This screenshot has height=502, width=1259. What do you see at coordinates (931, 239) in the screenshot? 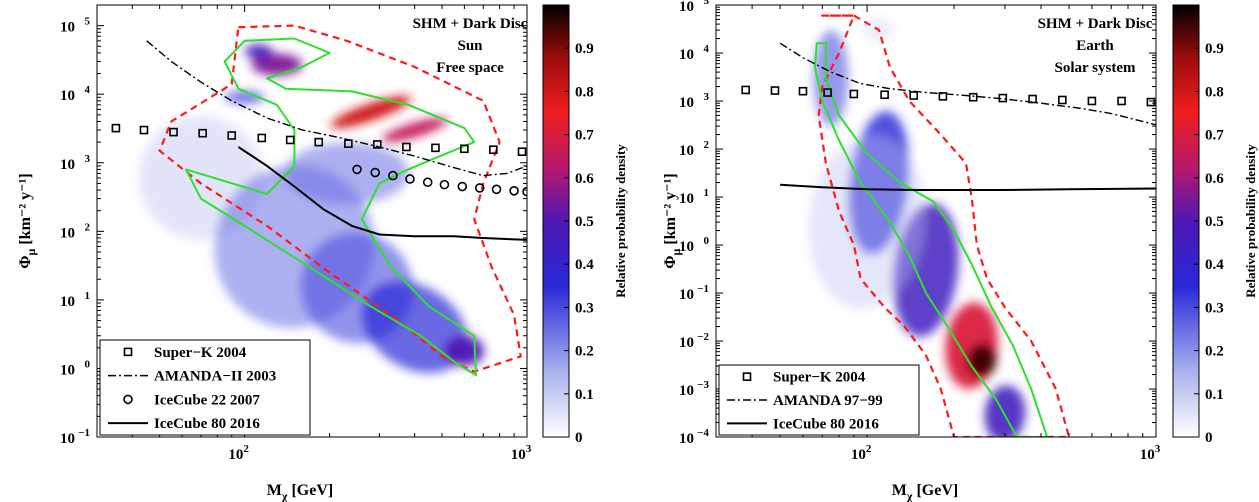
I see `contour-68-percent` at bounding box center [931, 239].